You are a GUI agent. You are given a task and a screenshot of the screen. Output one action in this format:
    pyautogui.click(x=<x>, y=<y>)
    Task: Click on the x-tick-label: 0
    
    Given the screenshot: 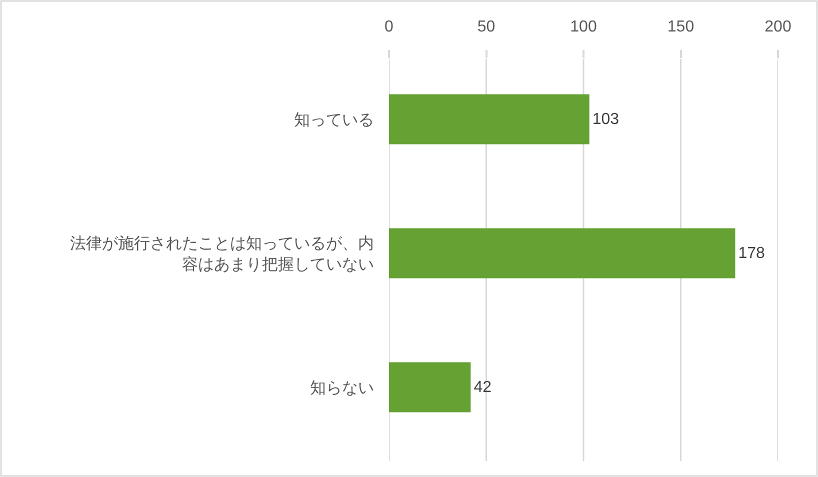 What is the action you would take?
    pyautogui.click(x=389, y=27)
    